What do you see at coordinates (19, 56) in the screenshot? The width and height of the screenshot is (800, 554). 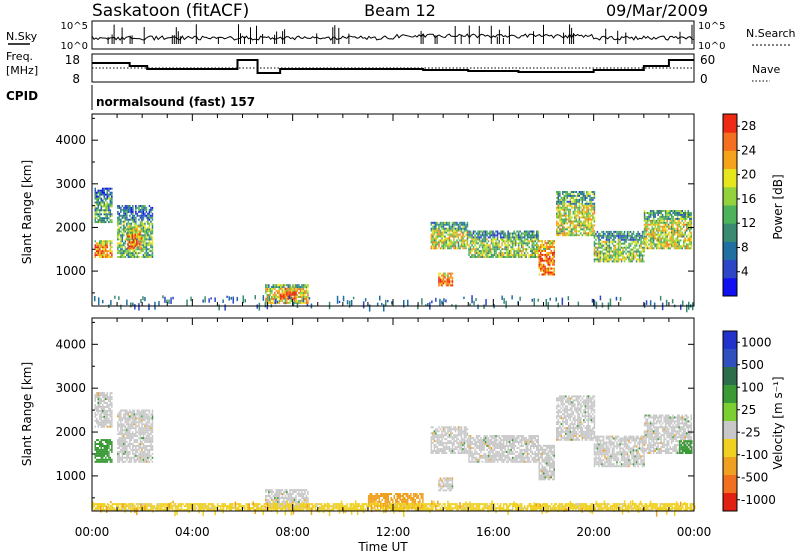 I see `freq-label-line1: Freq.` at bounding box center [19, 56].